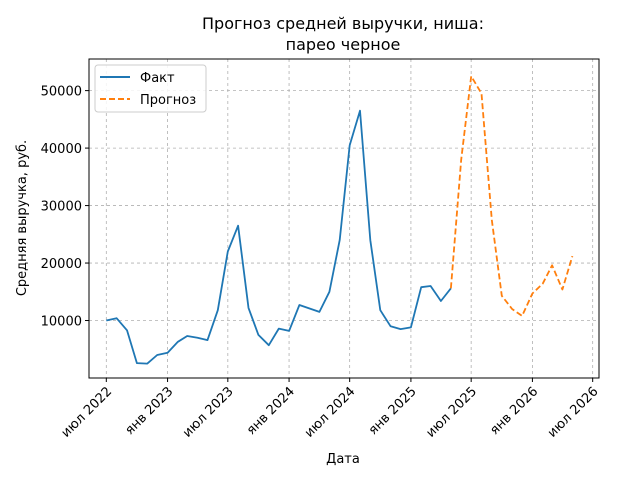 The width and height of the screenshot is (640, 480). I want to click on x-axis-label: Дата, so click(343, 459).